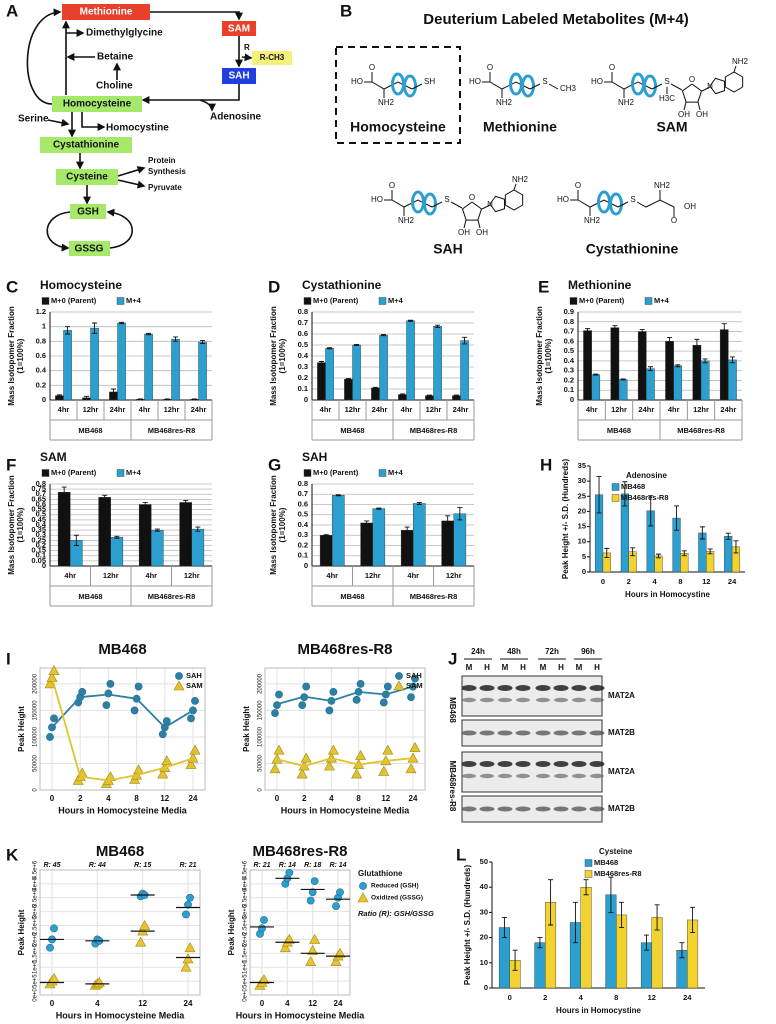 The width and height of the screenshot is (776, 1024). What do you see at coordinates (36, 897) in the screenshot?
I see `y-tick-label: 3.5e+6` at bounding box center [36, 897].